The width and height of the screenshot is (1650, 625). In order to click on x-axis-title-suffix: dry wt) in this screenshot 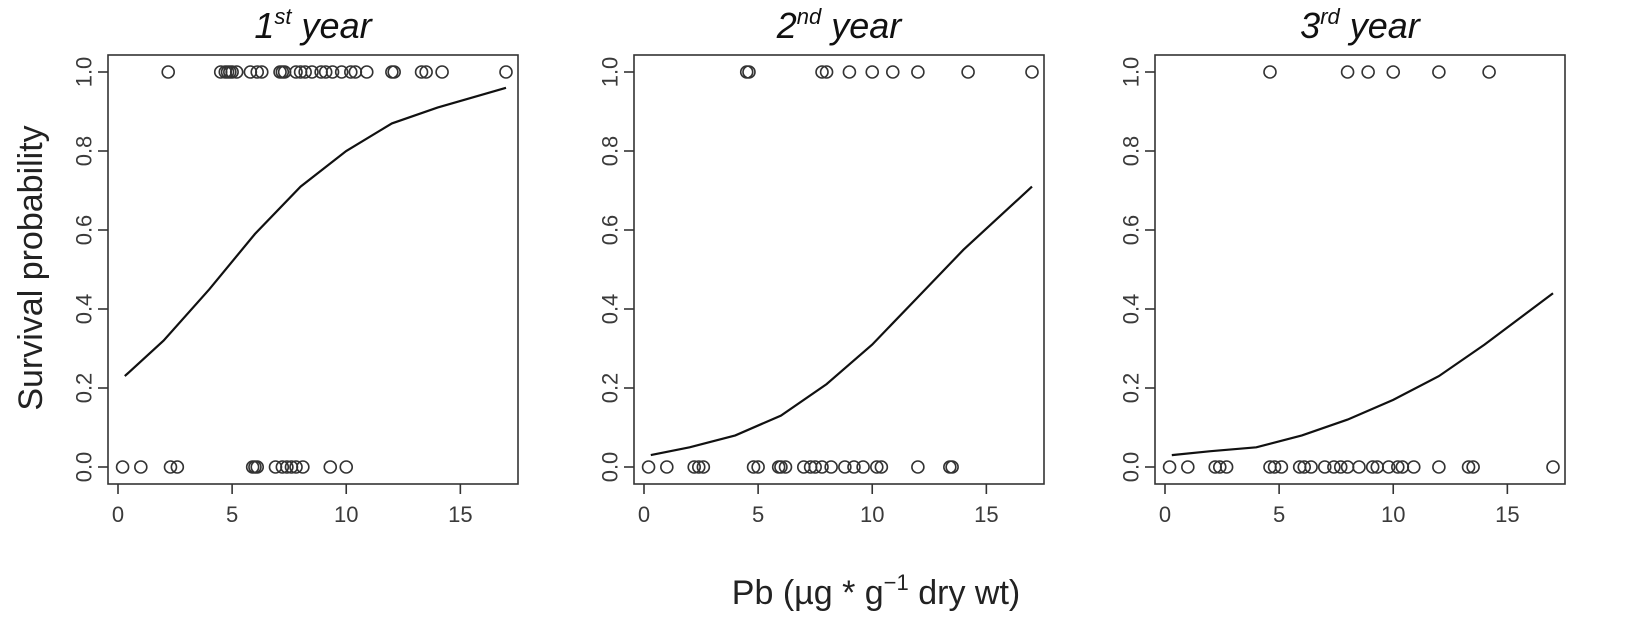, I will do `click(964, 593)`.